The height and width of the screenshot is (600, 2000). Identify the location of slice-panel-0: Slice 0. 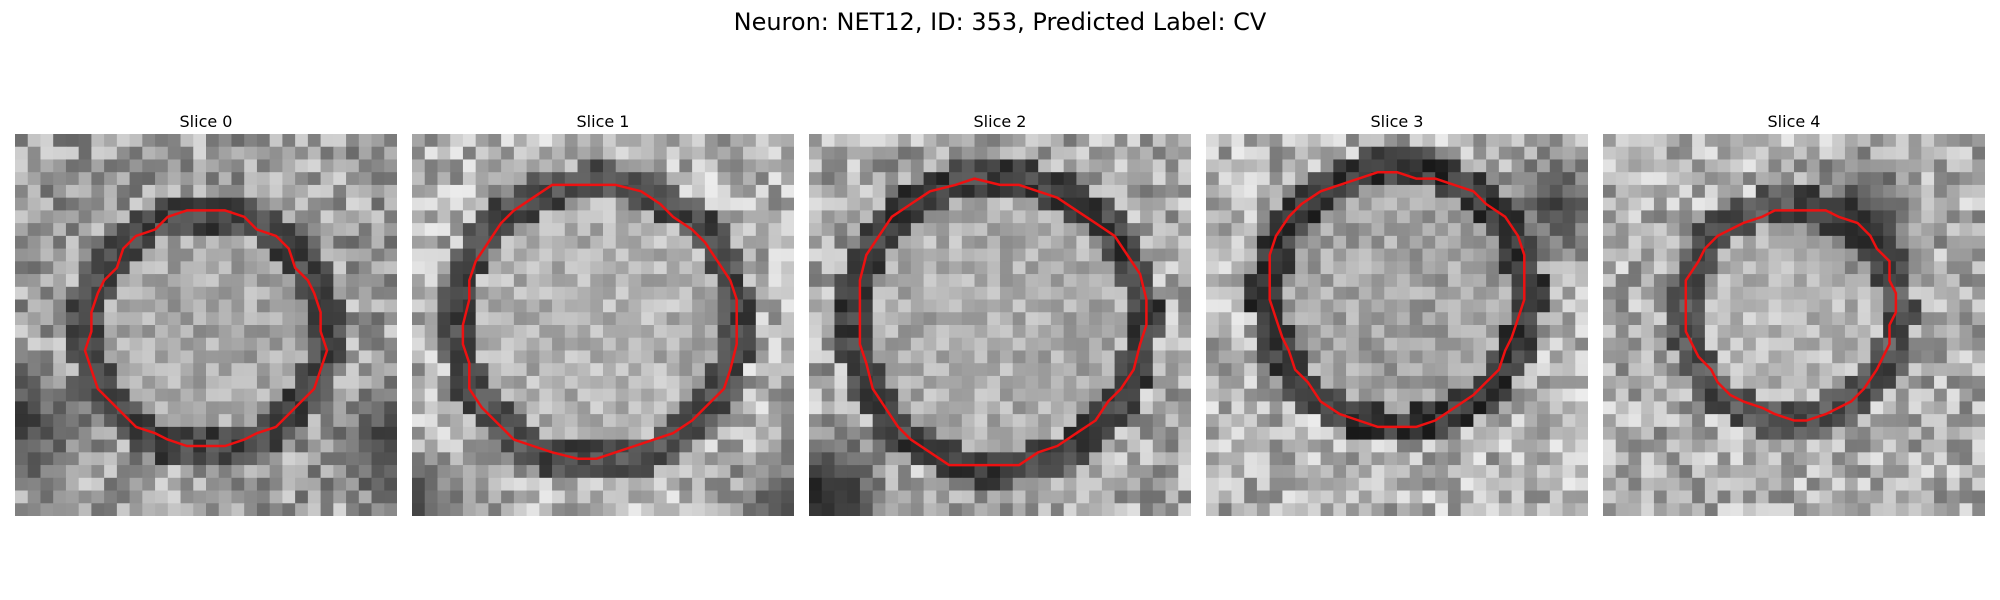
(206, 313).